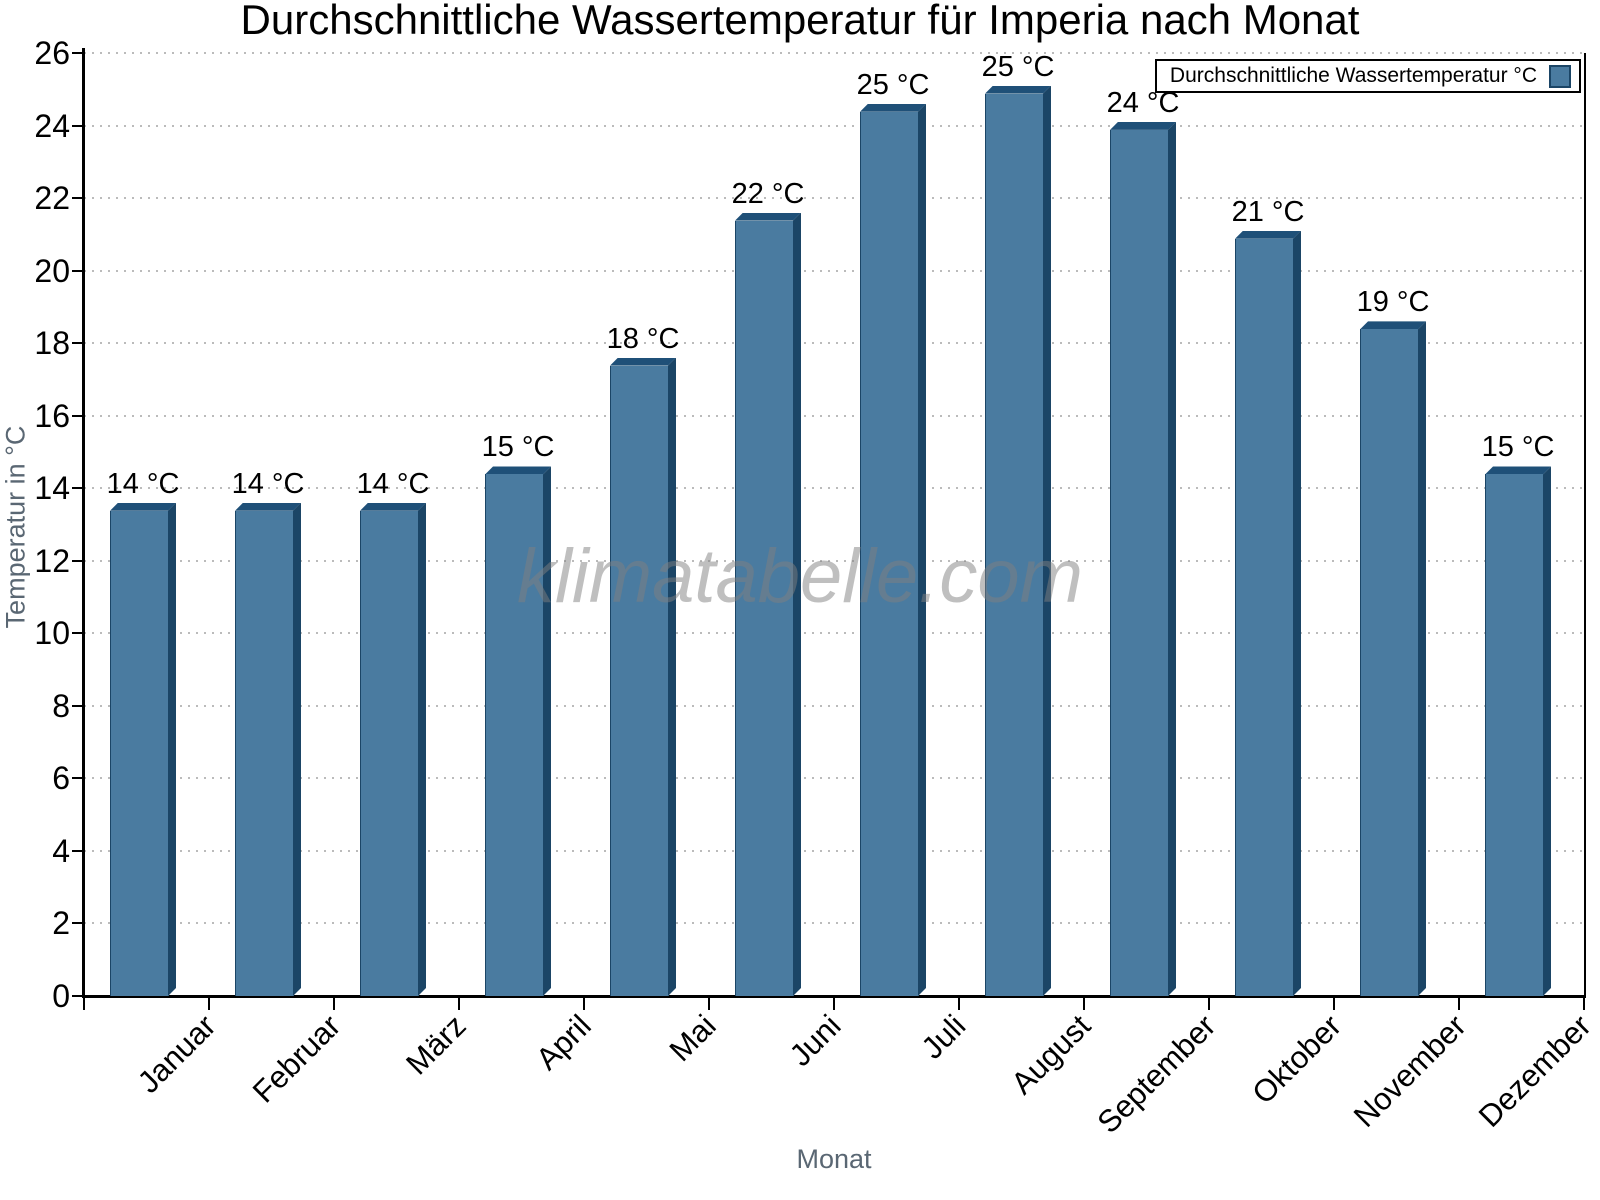 The width and height of the screenshot is (1600, 1200). What do you see at coordinates (815, 1040) in the screenshot?
I see `x-tick-label: Juni` at bounding box center [815, 1040].